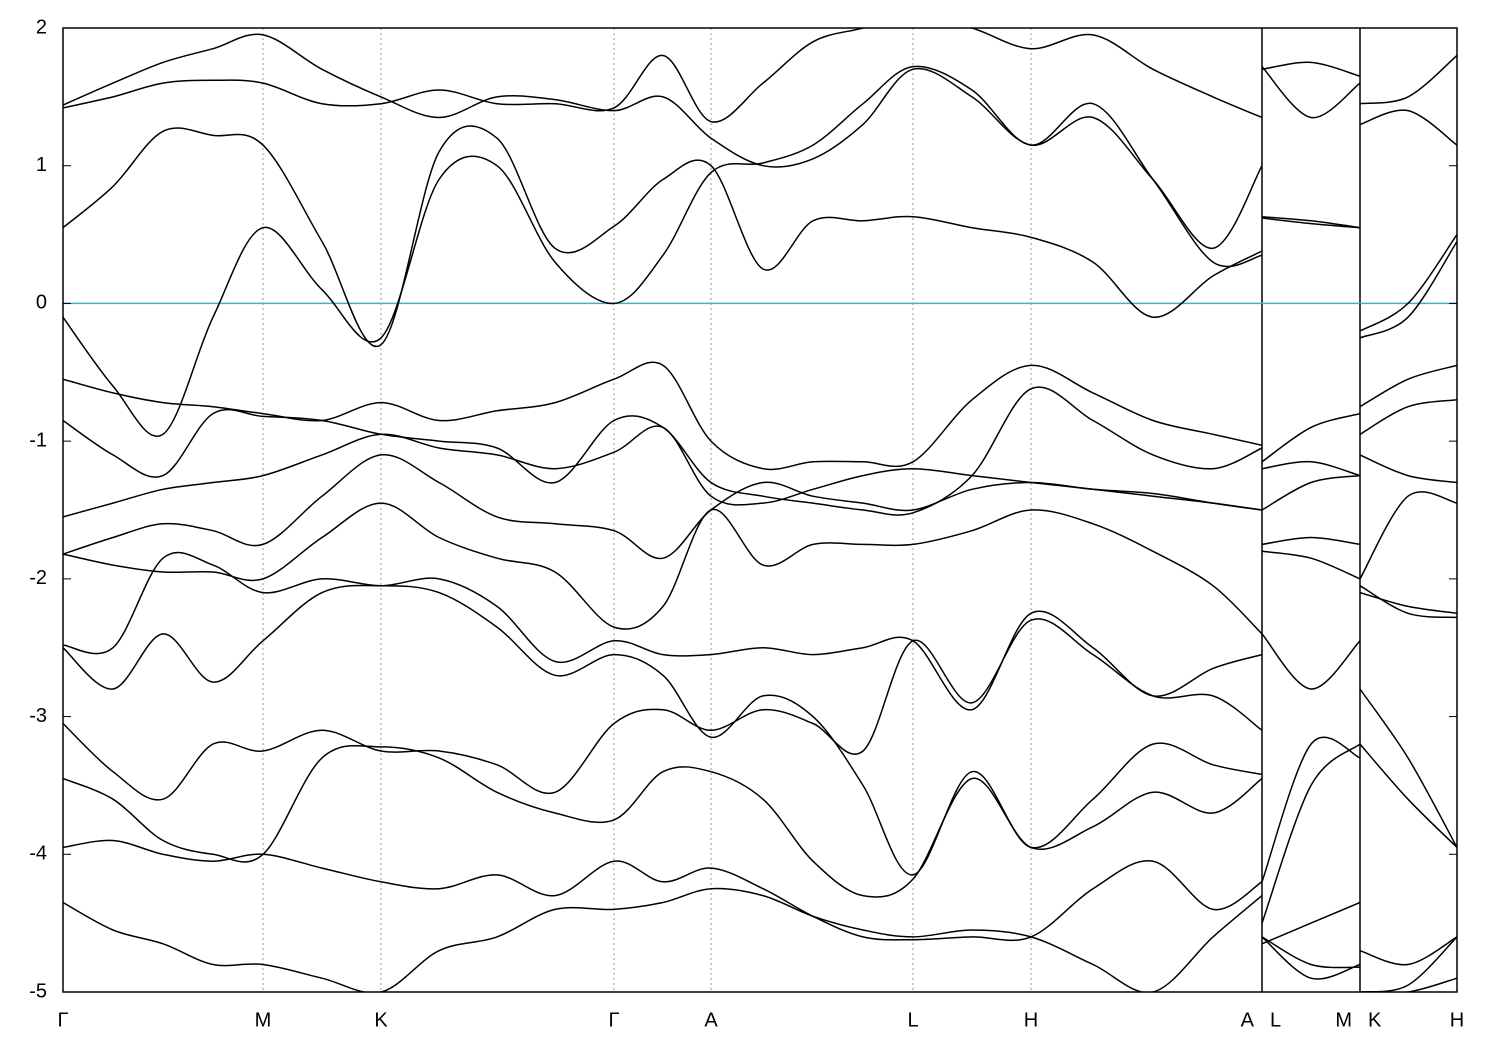 This screenshot has width=1500, height=1050. I want to click on y-tick-label: -1, so click(38, 440).